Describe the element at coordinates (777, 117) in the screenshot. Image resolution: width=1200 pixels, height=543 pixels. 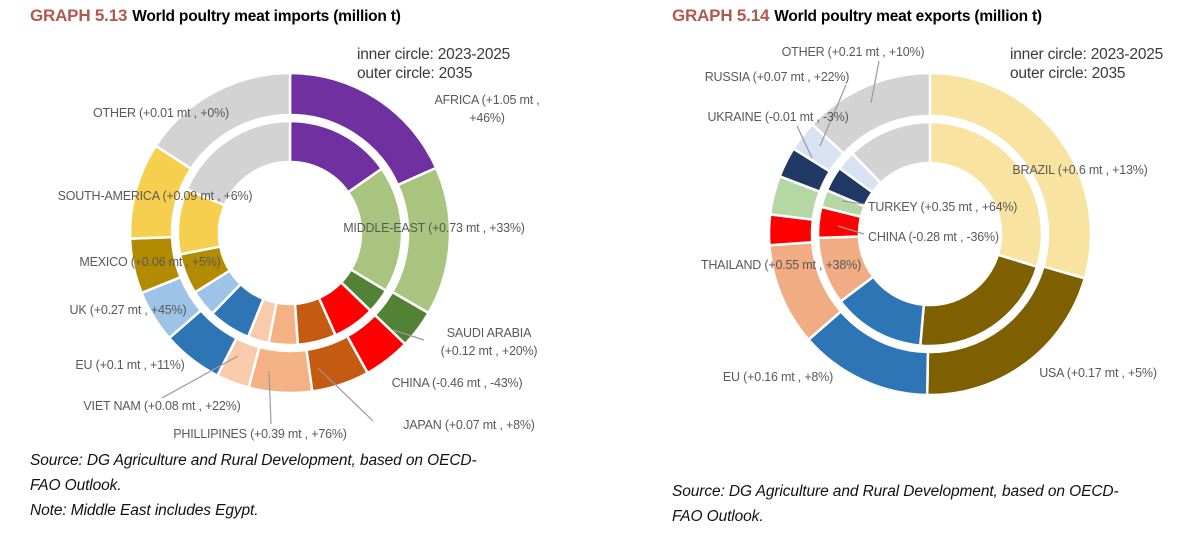
I see `exports-segment-label: UKRAINE (-0.01 mt , -3%)` at that location.